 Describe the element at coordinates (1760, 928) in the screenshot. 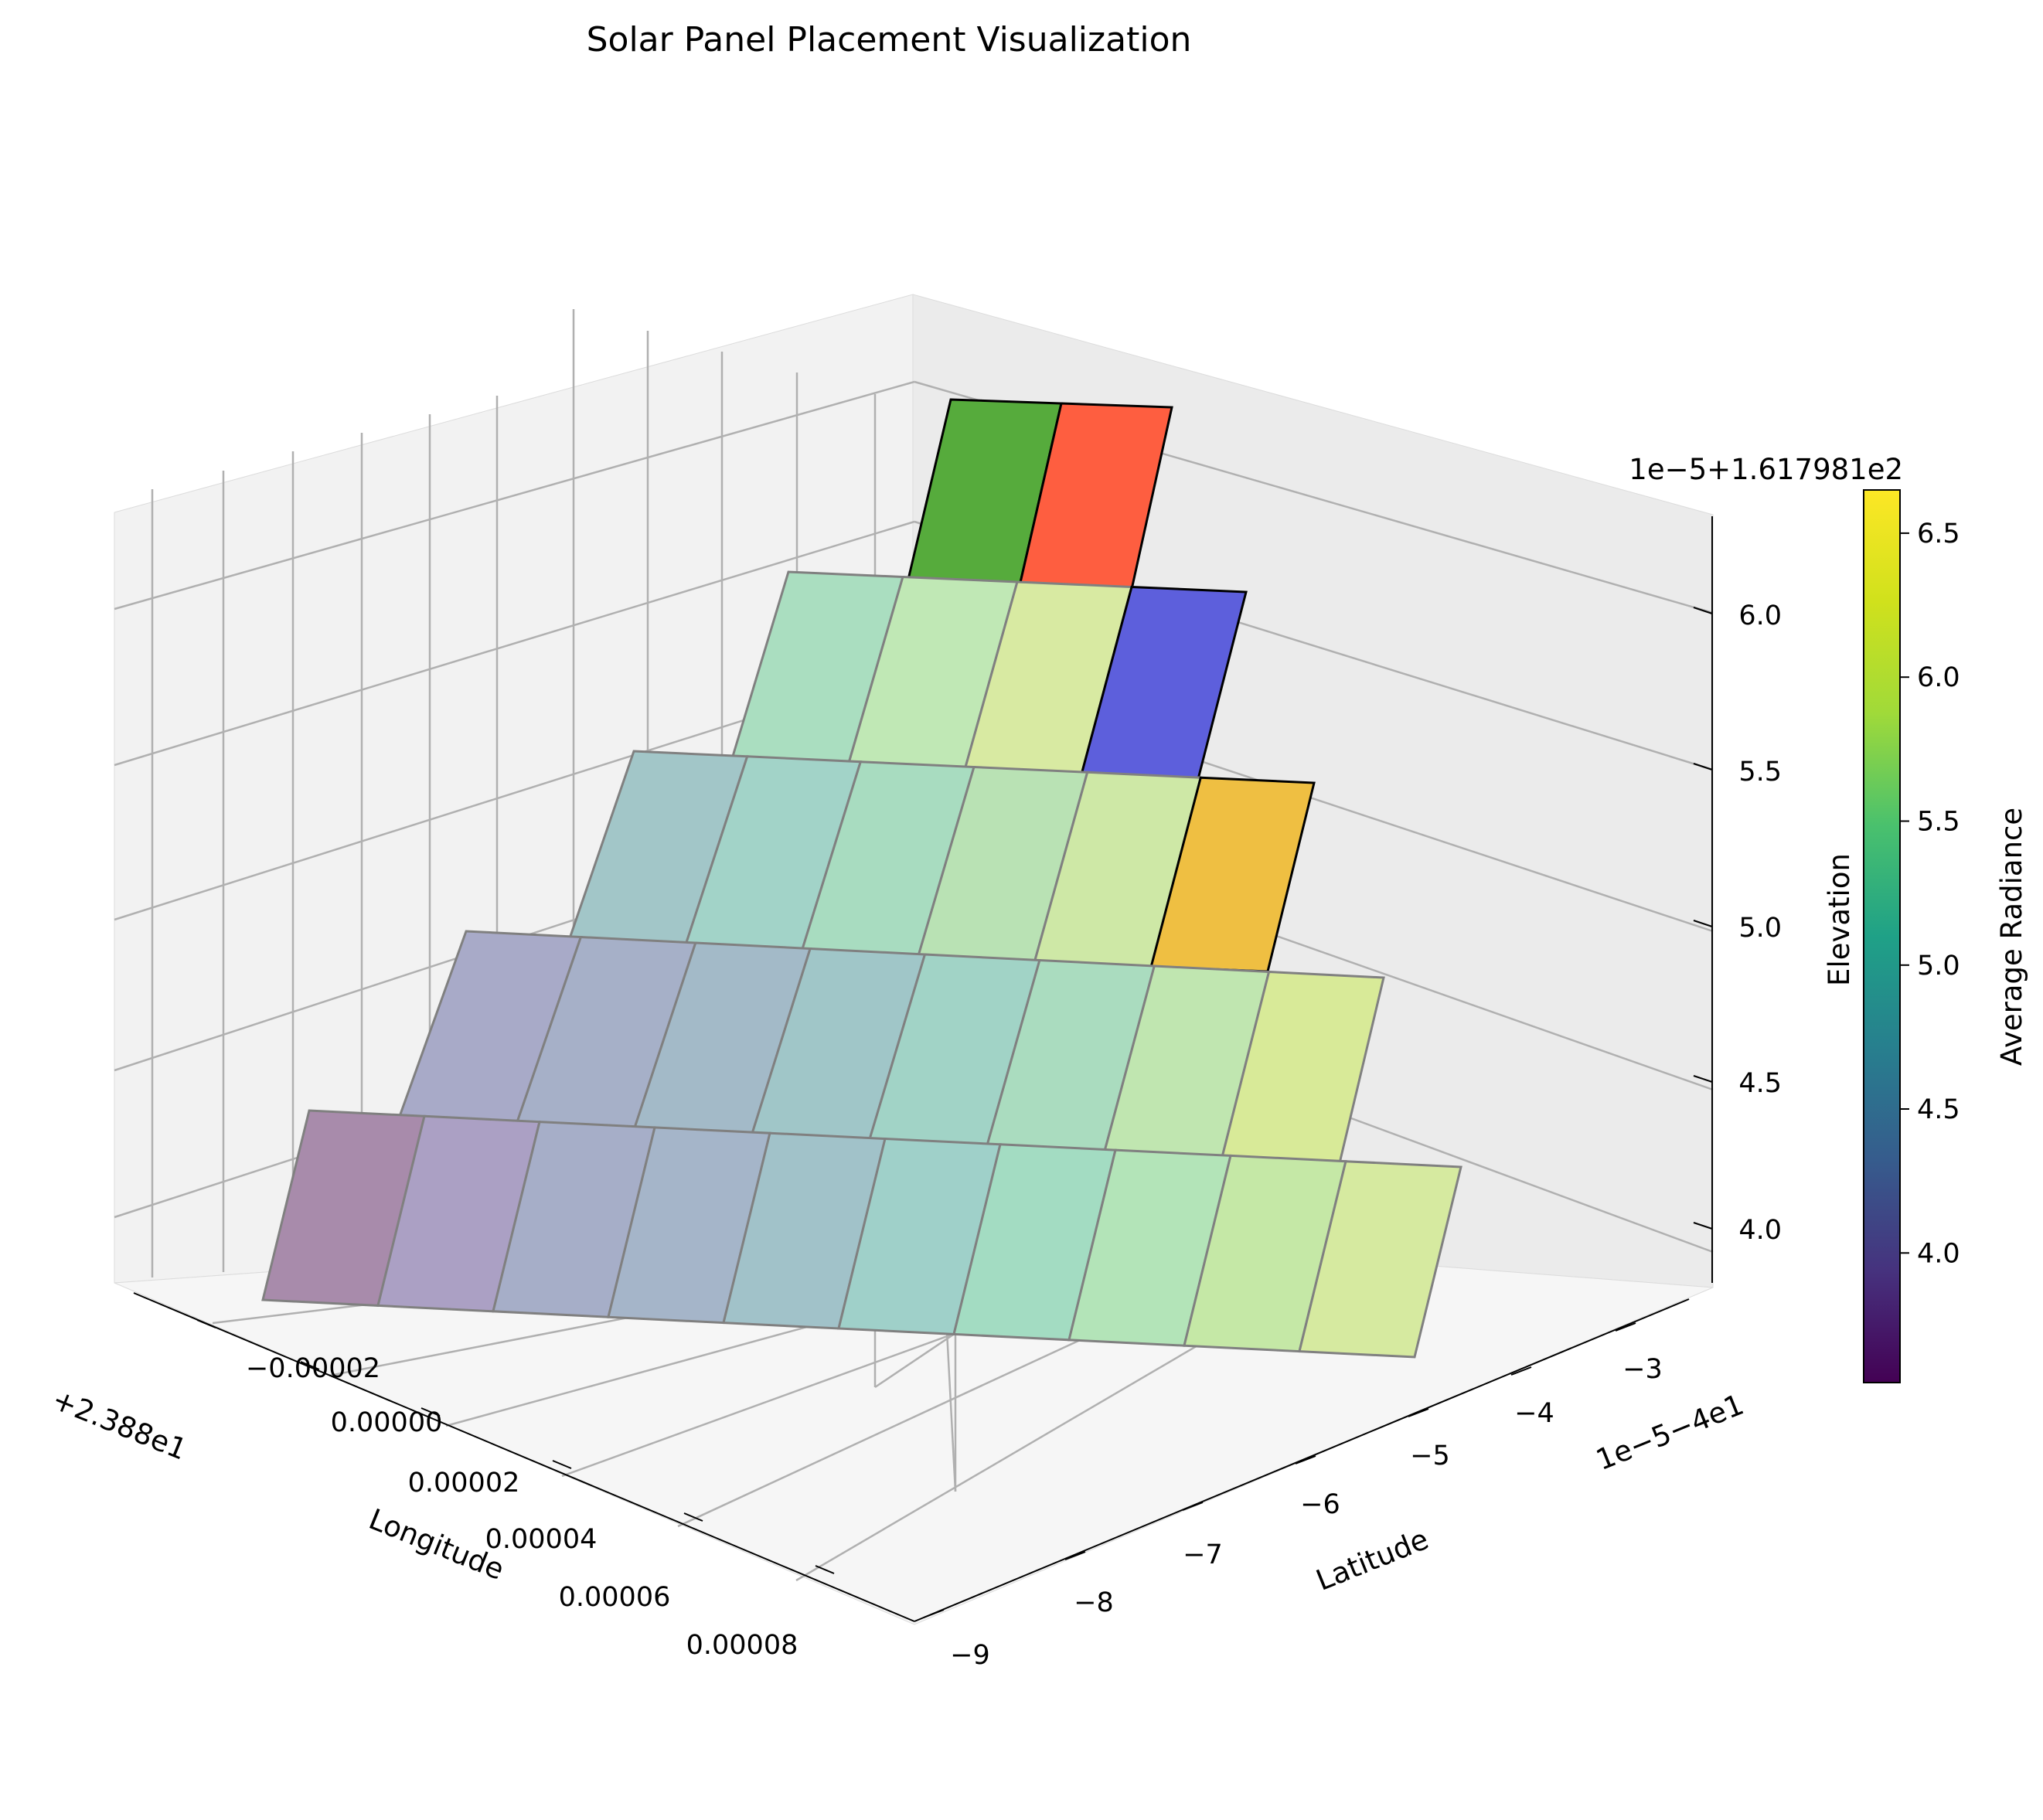

I see `z-tick-label: 5.0` at that location.